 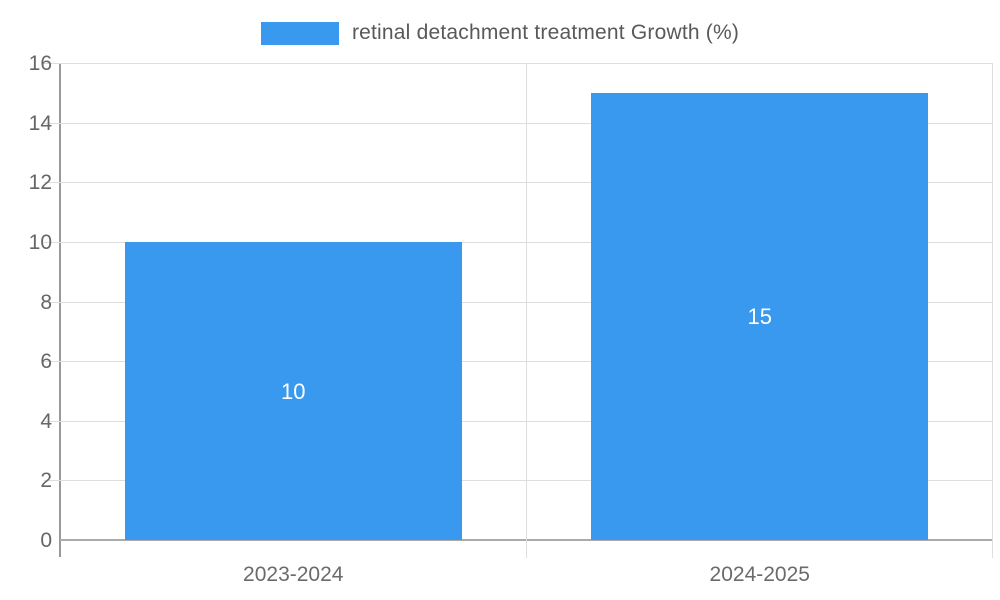 What do you see at coordinates (299, 33) in the screenshot?
I see `legend-swatch-icon` at bounding box center [299, 33].